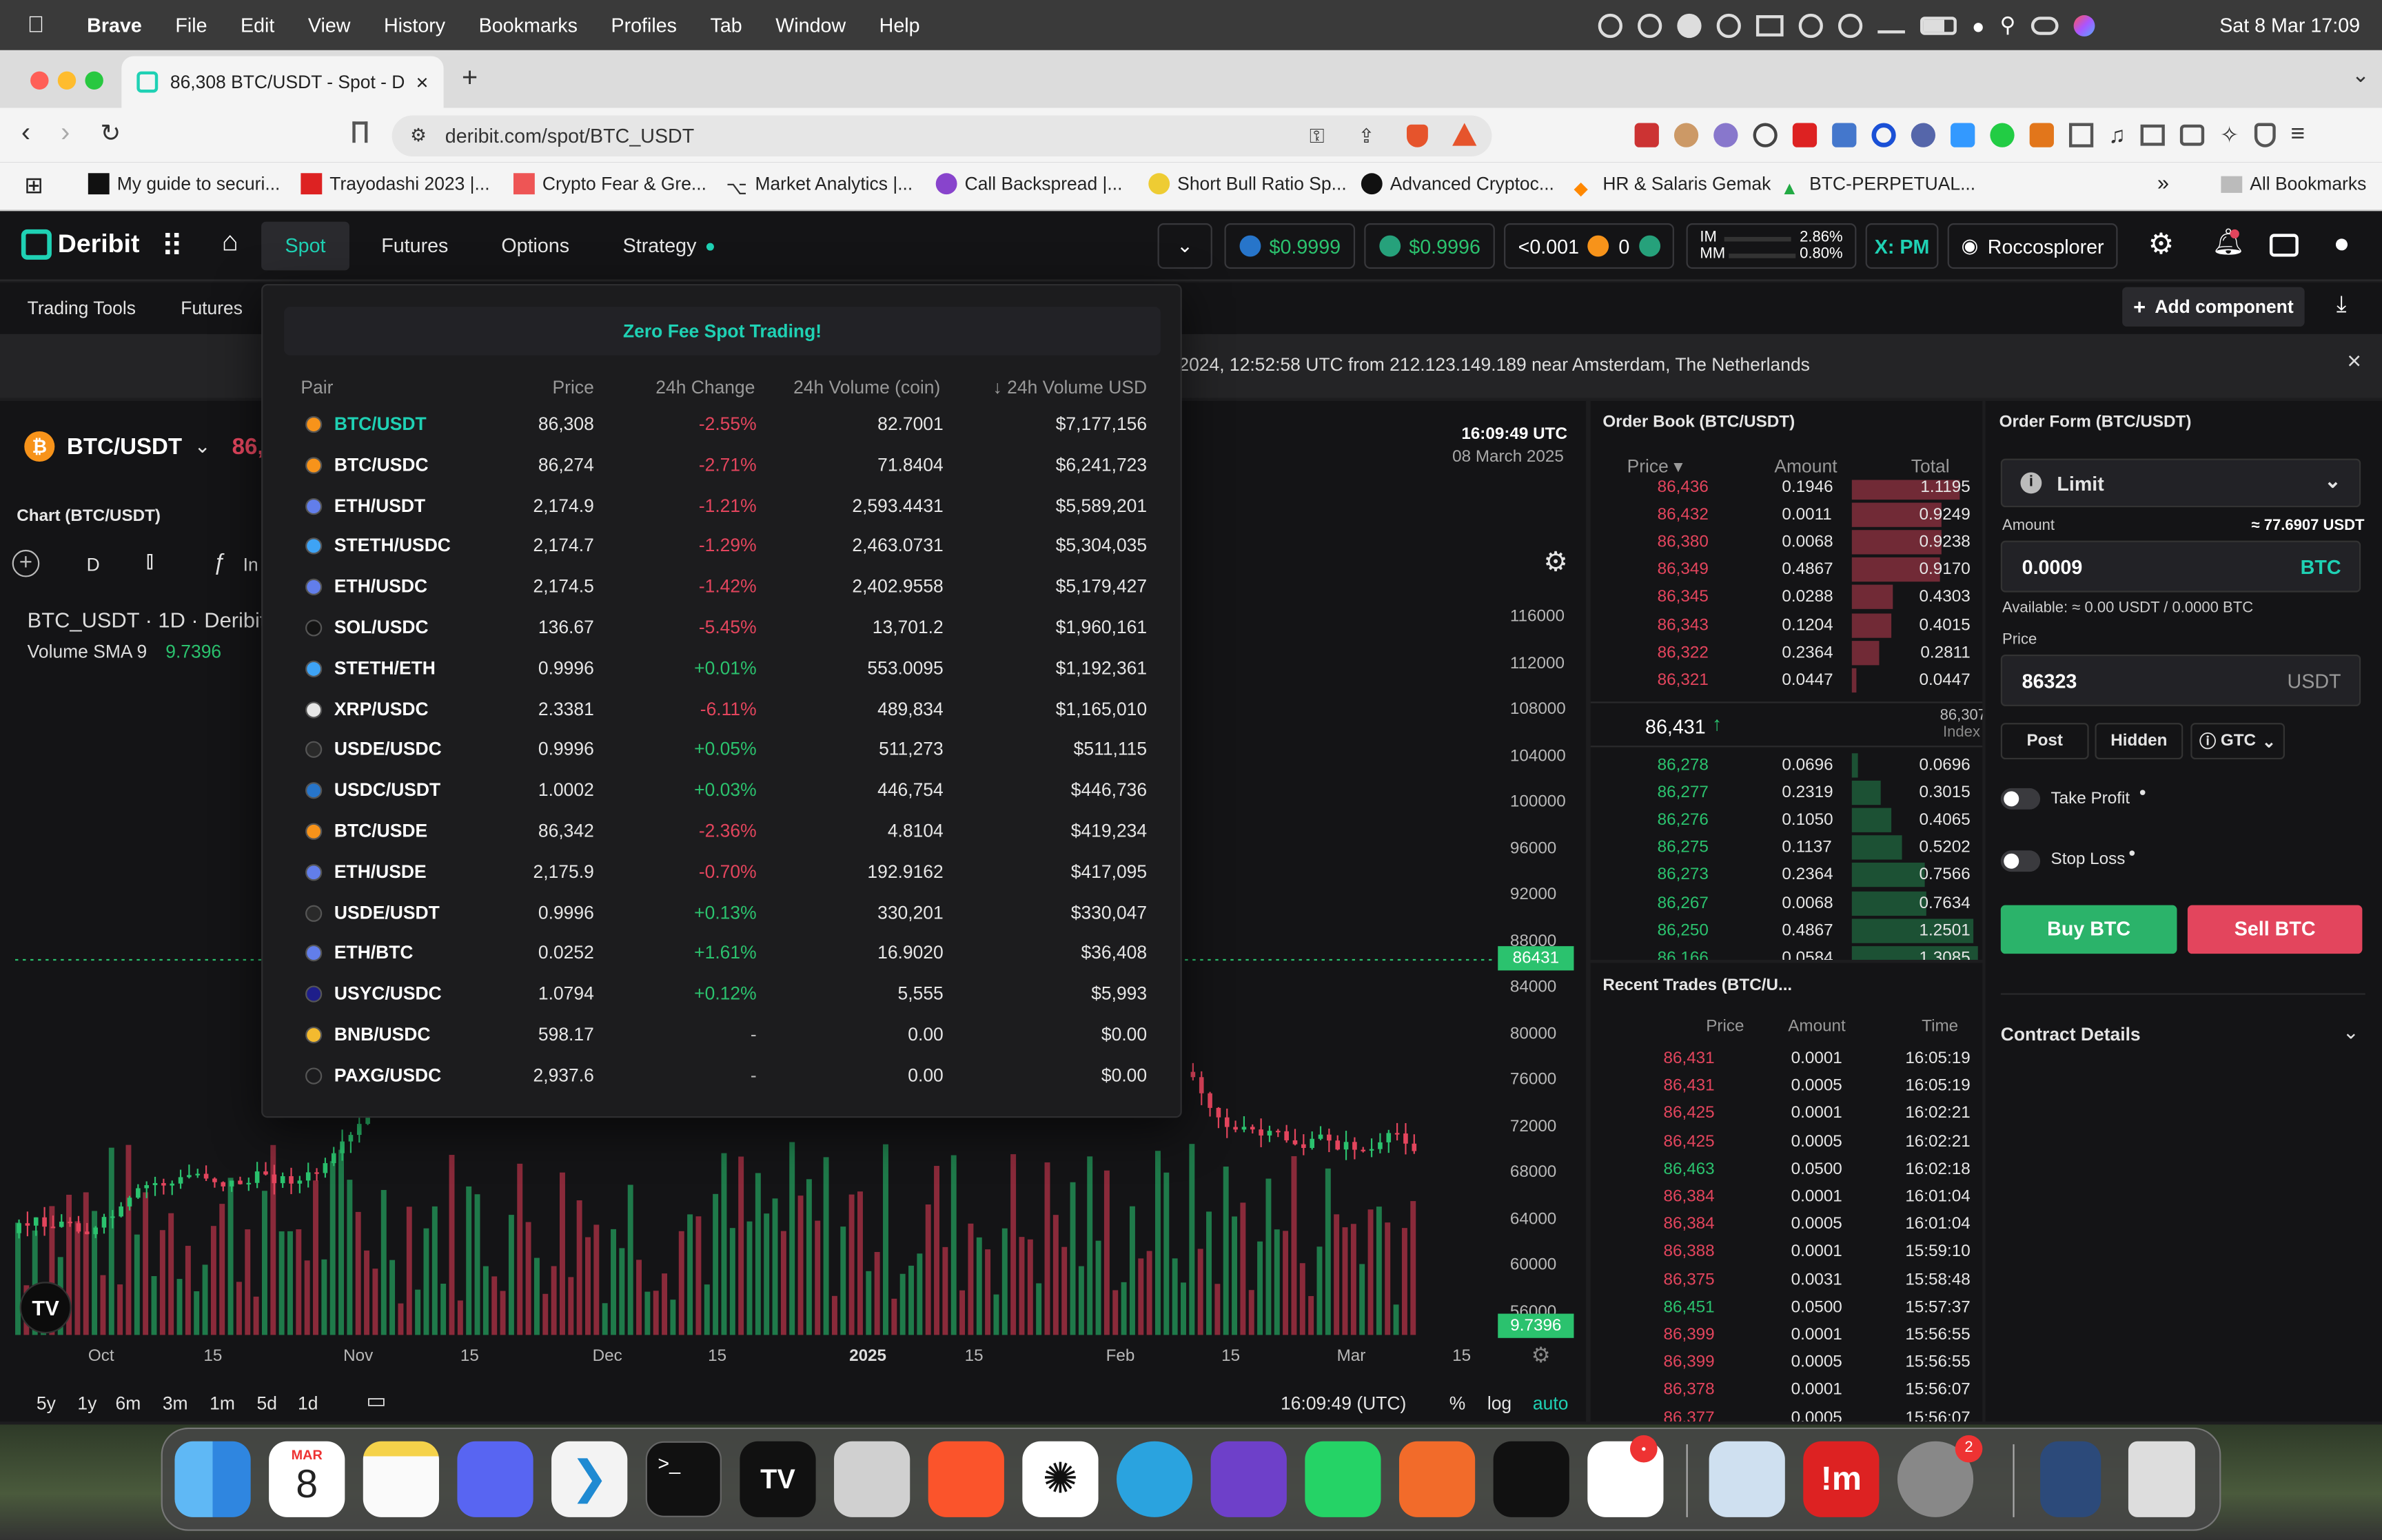 The height and width of the screenshot is (1540, 2382). What do you see at coordinates (2341, 304) in the screenshot?
I see `download-layout-icon: ⤓` at bounding box center [2341, 304].